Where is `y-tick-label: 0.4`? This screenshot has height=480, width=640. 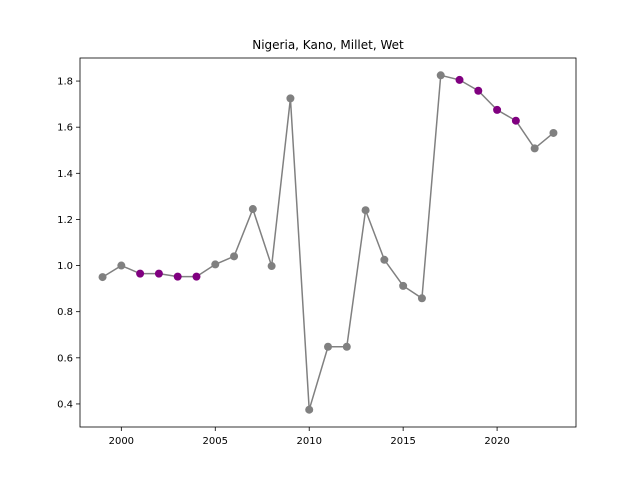
y-tick-label: 0.4 is located at coordinates (65, 404).